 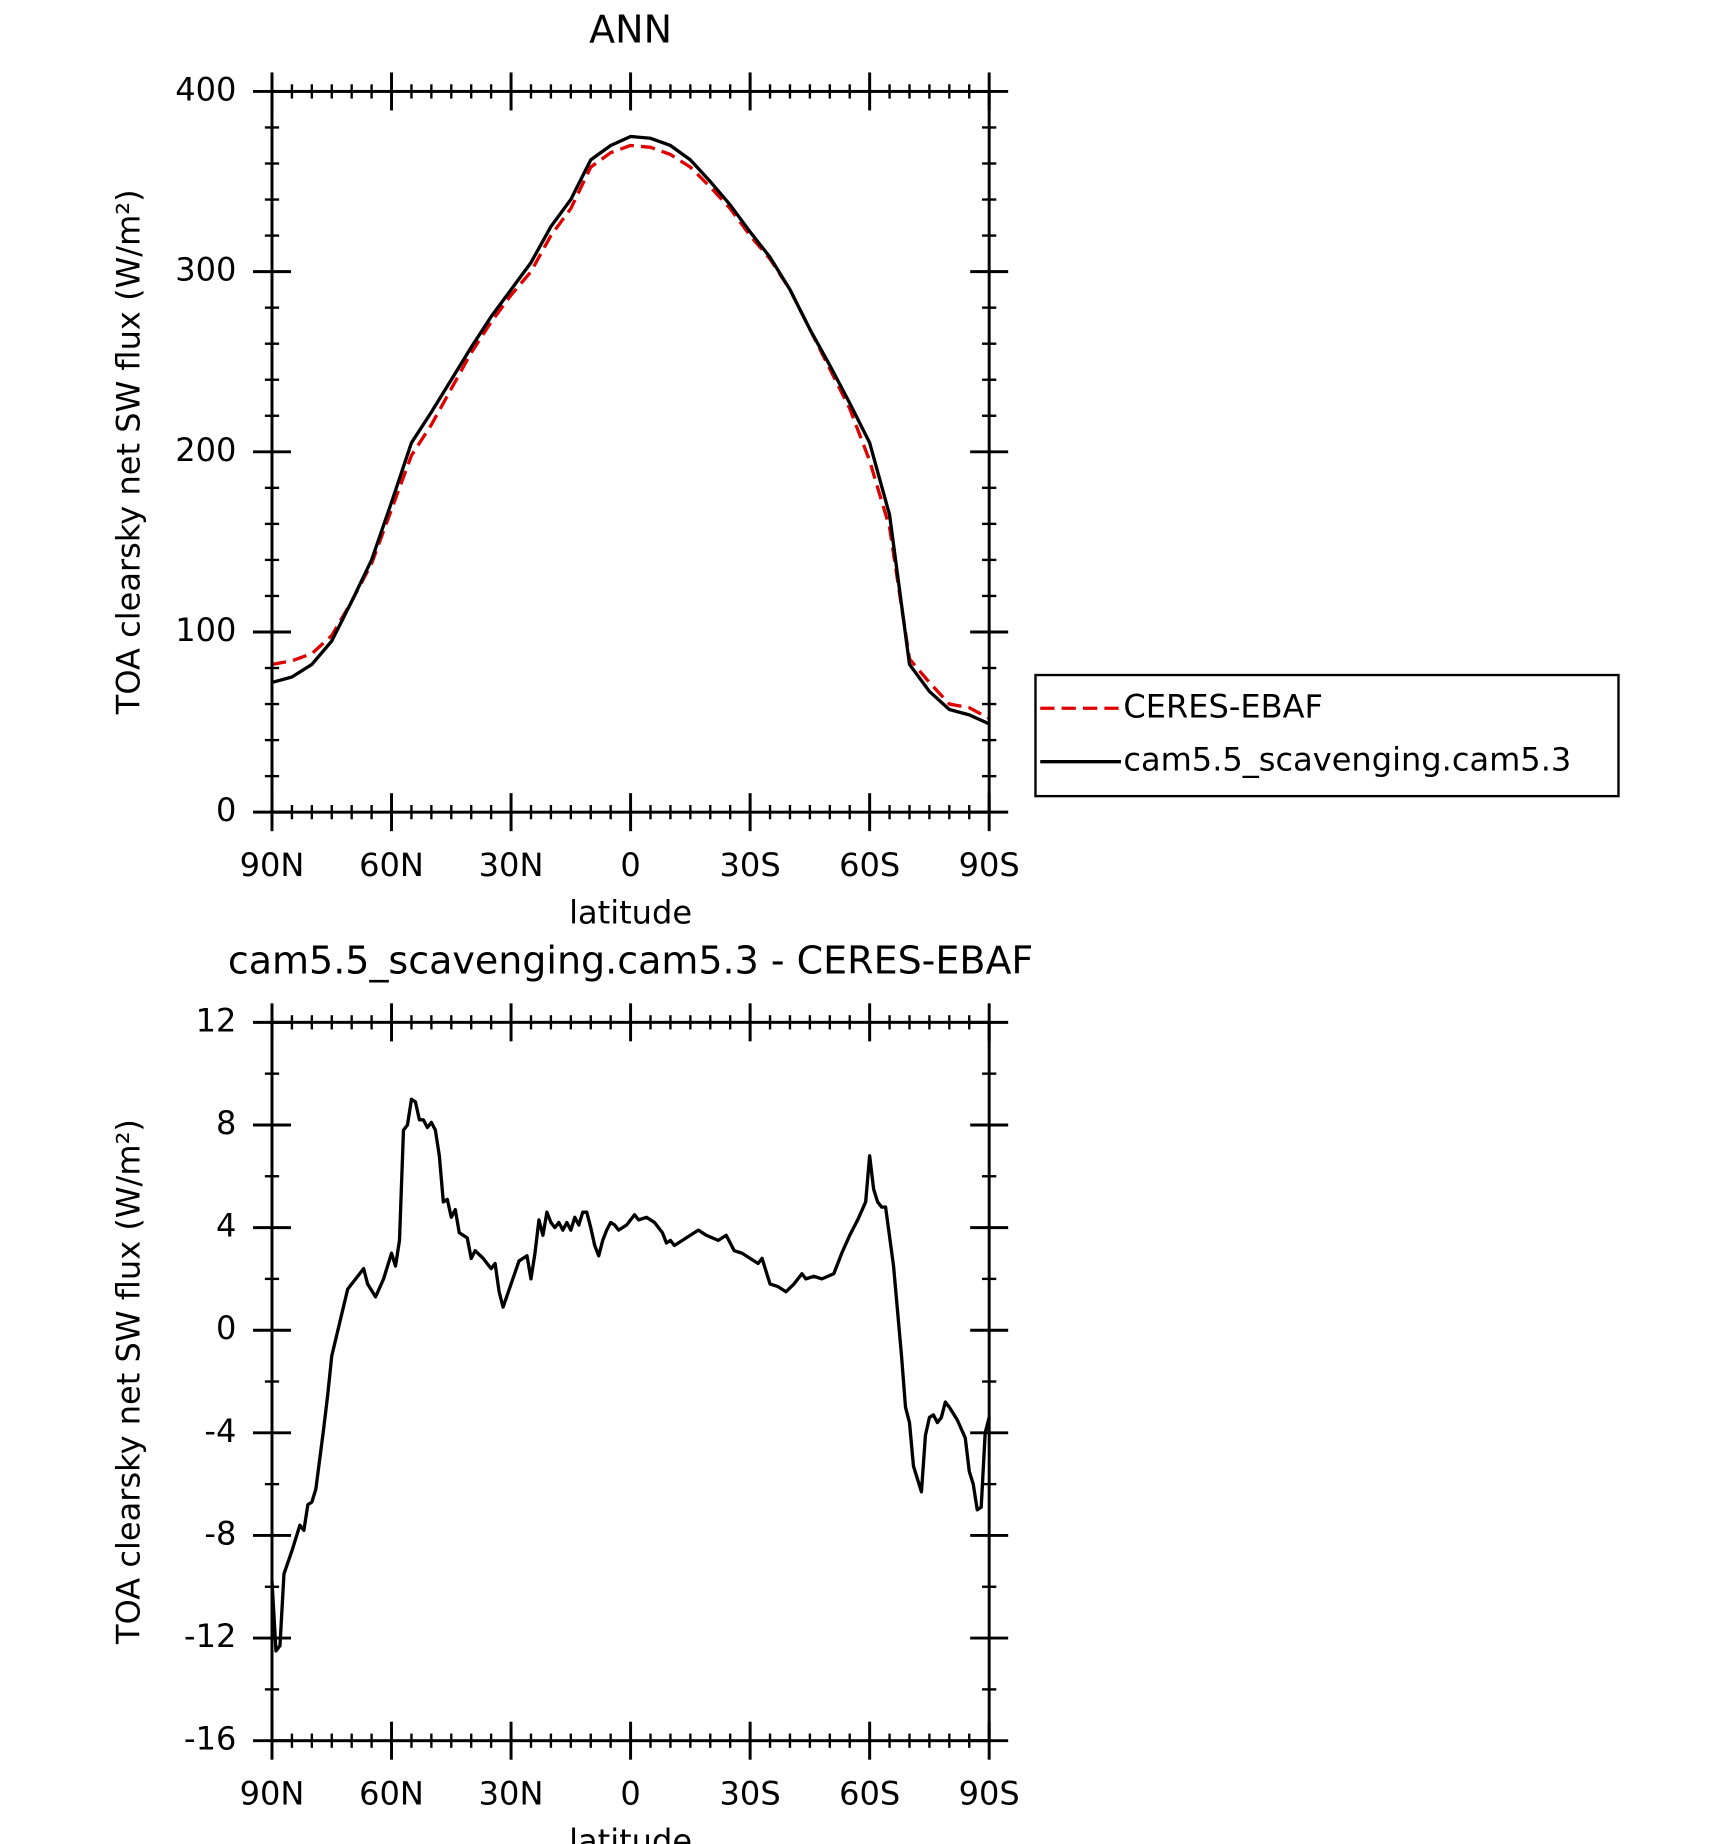 I want to click on y-tick-label: -4, so click(x=220, y=1431).